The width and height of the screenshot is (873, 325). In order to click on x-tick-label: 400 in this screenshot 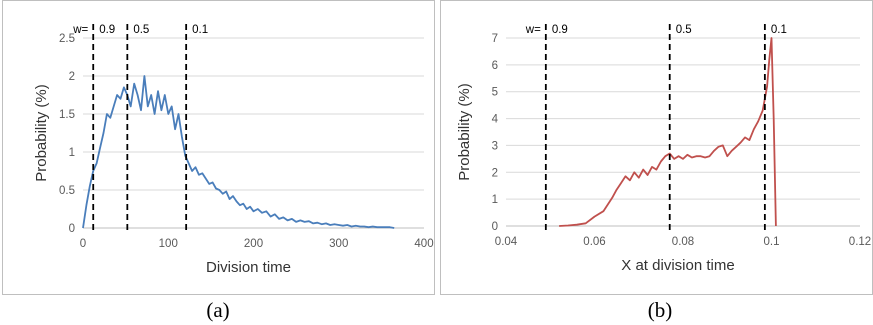, I will do `click(423, 244)`.